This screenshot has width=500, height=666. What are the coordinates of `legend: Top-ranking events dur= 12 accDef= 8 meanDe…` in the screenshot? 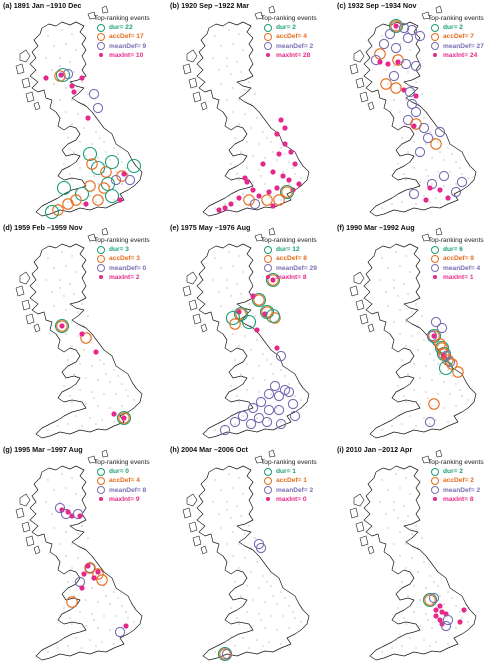 It's located at (289, 259).